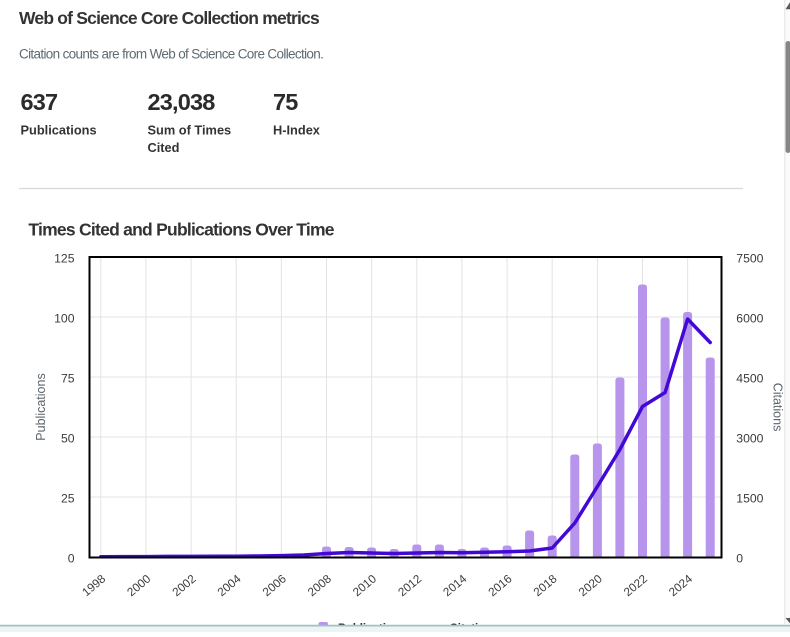 Image resolution: width=790 pixels, height=637 pixels. What do you see at coordinates (229, 585) in the screenshot?
I see `svg-text: 2004` at bounding box center [229, 585].